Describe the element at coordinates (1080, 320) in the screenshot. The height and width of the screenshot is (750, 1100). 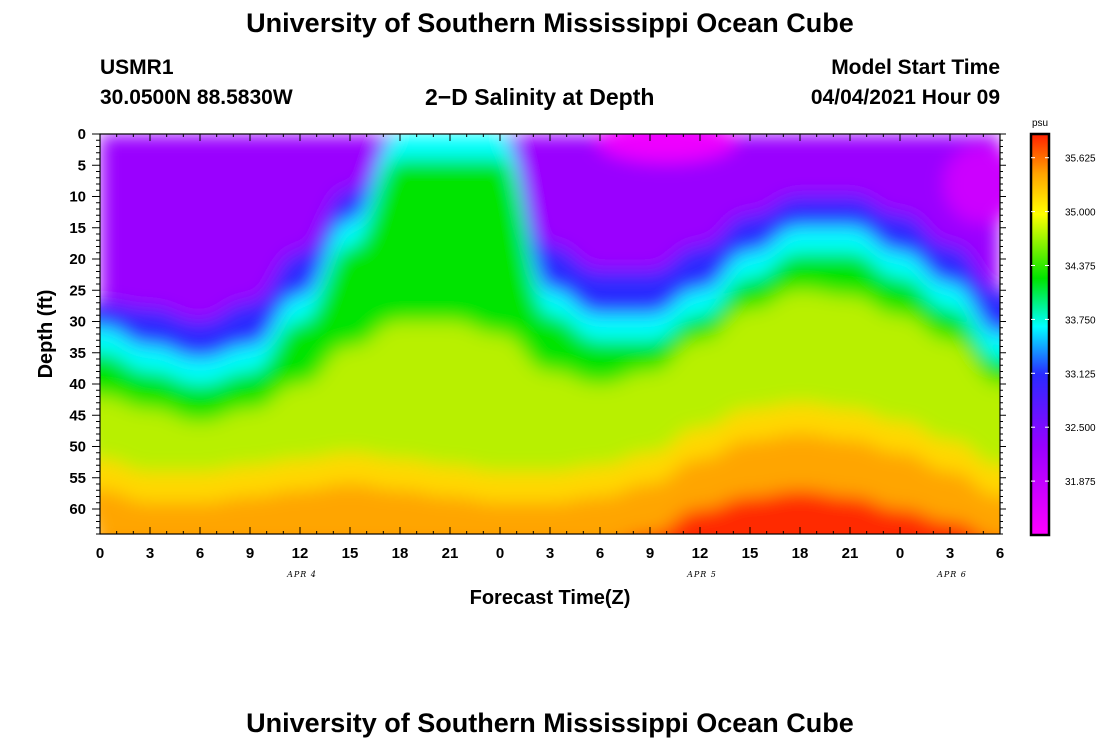
I see `colorbar-label: 33.750` at that location.